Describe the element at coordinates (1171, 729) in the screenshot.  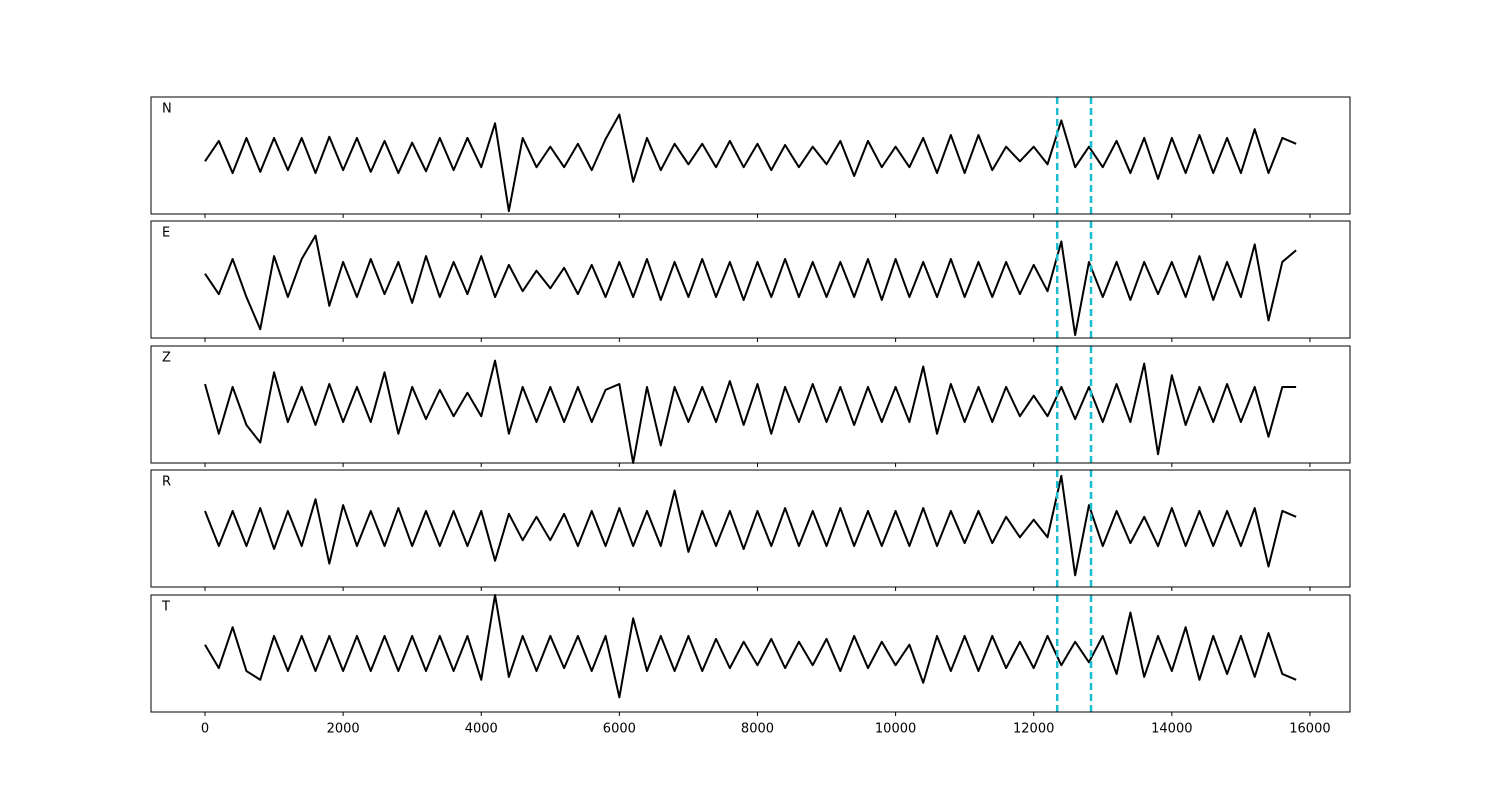
I see `x-tick-label: 14000` at that location.